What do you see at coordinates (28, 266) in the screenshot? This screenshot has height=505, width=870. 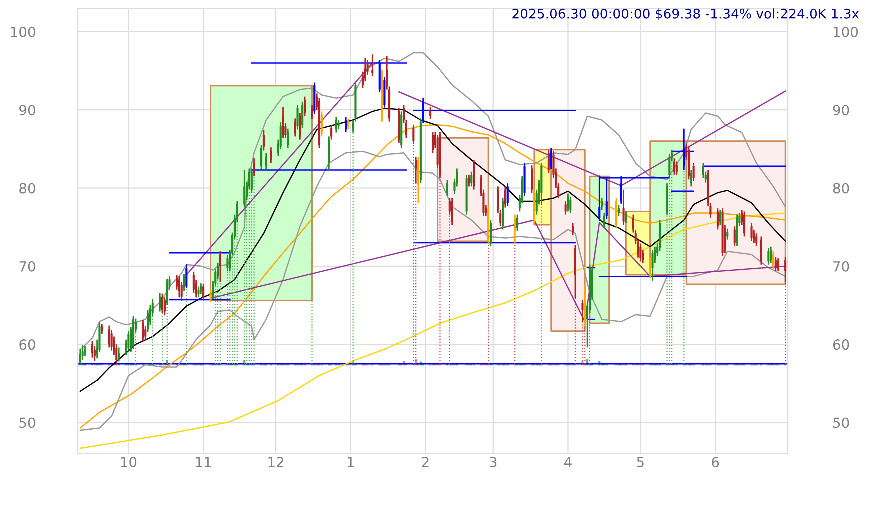 I see `y-tick-label: 70` at bounding box center [28, 266].